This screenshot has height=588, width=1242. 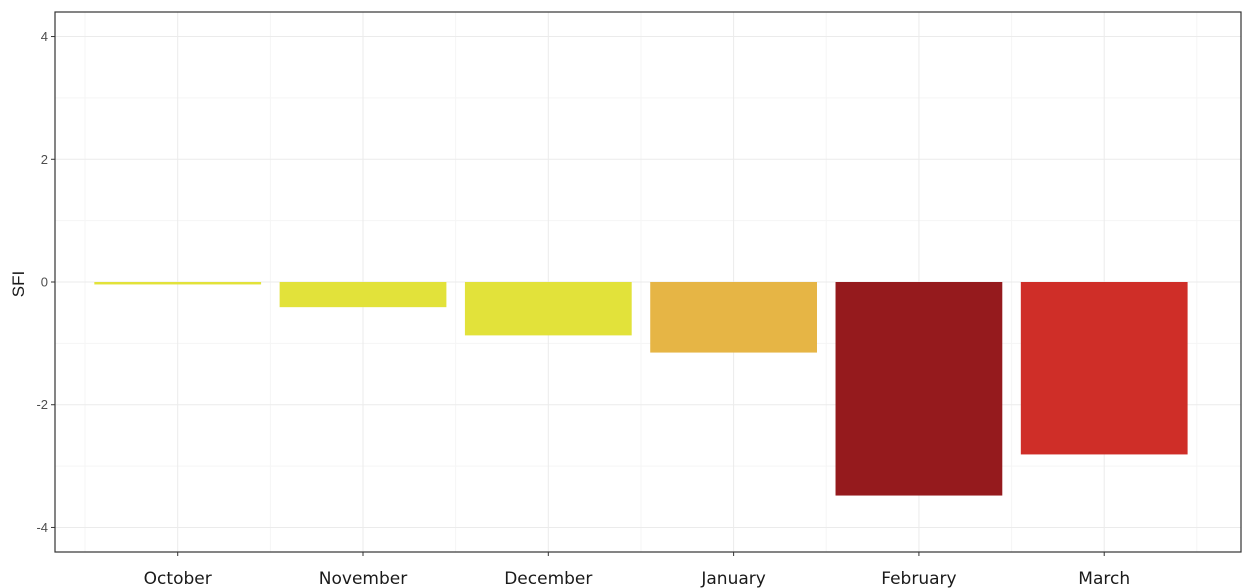 I want to click on bar-october, so click(x=178, y=283).